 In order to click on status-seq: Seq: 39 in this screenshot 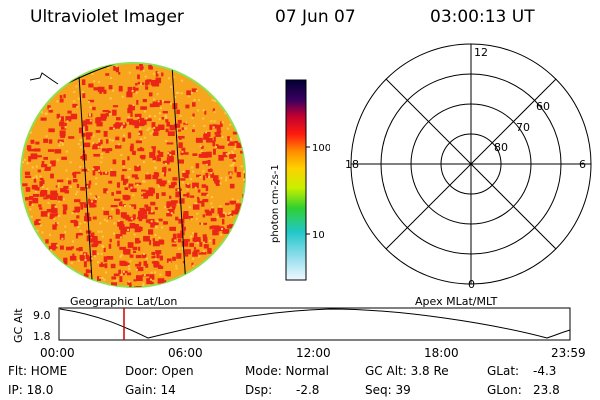, I will do `click(388, 390)`.